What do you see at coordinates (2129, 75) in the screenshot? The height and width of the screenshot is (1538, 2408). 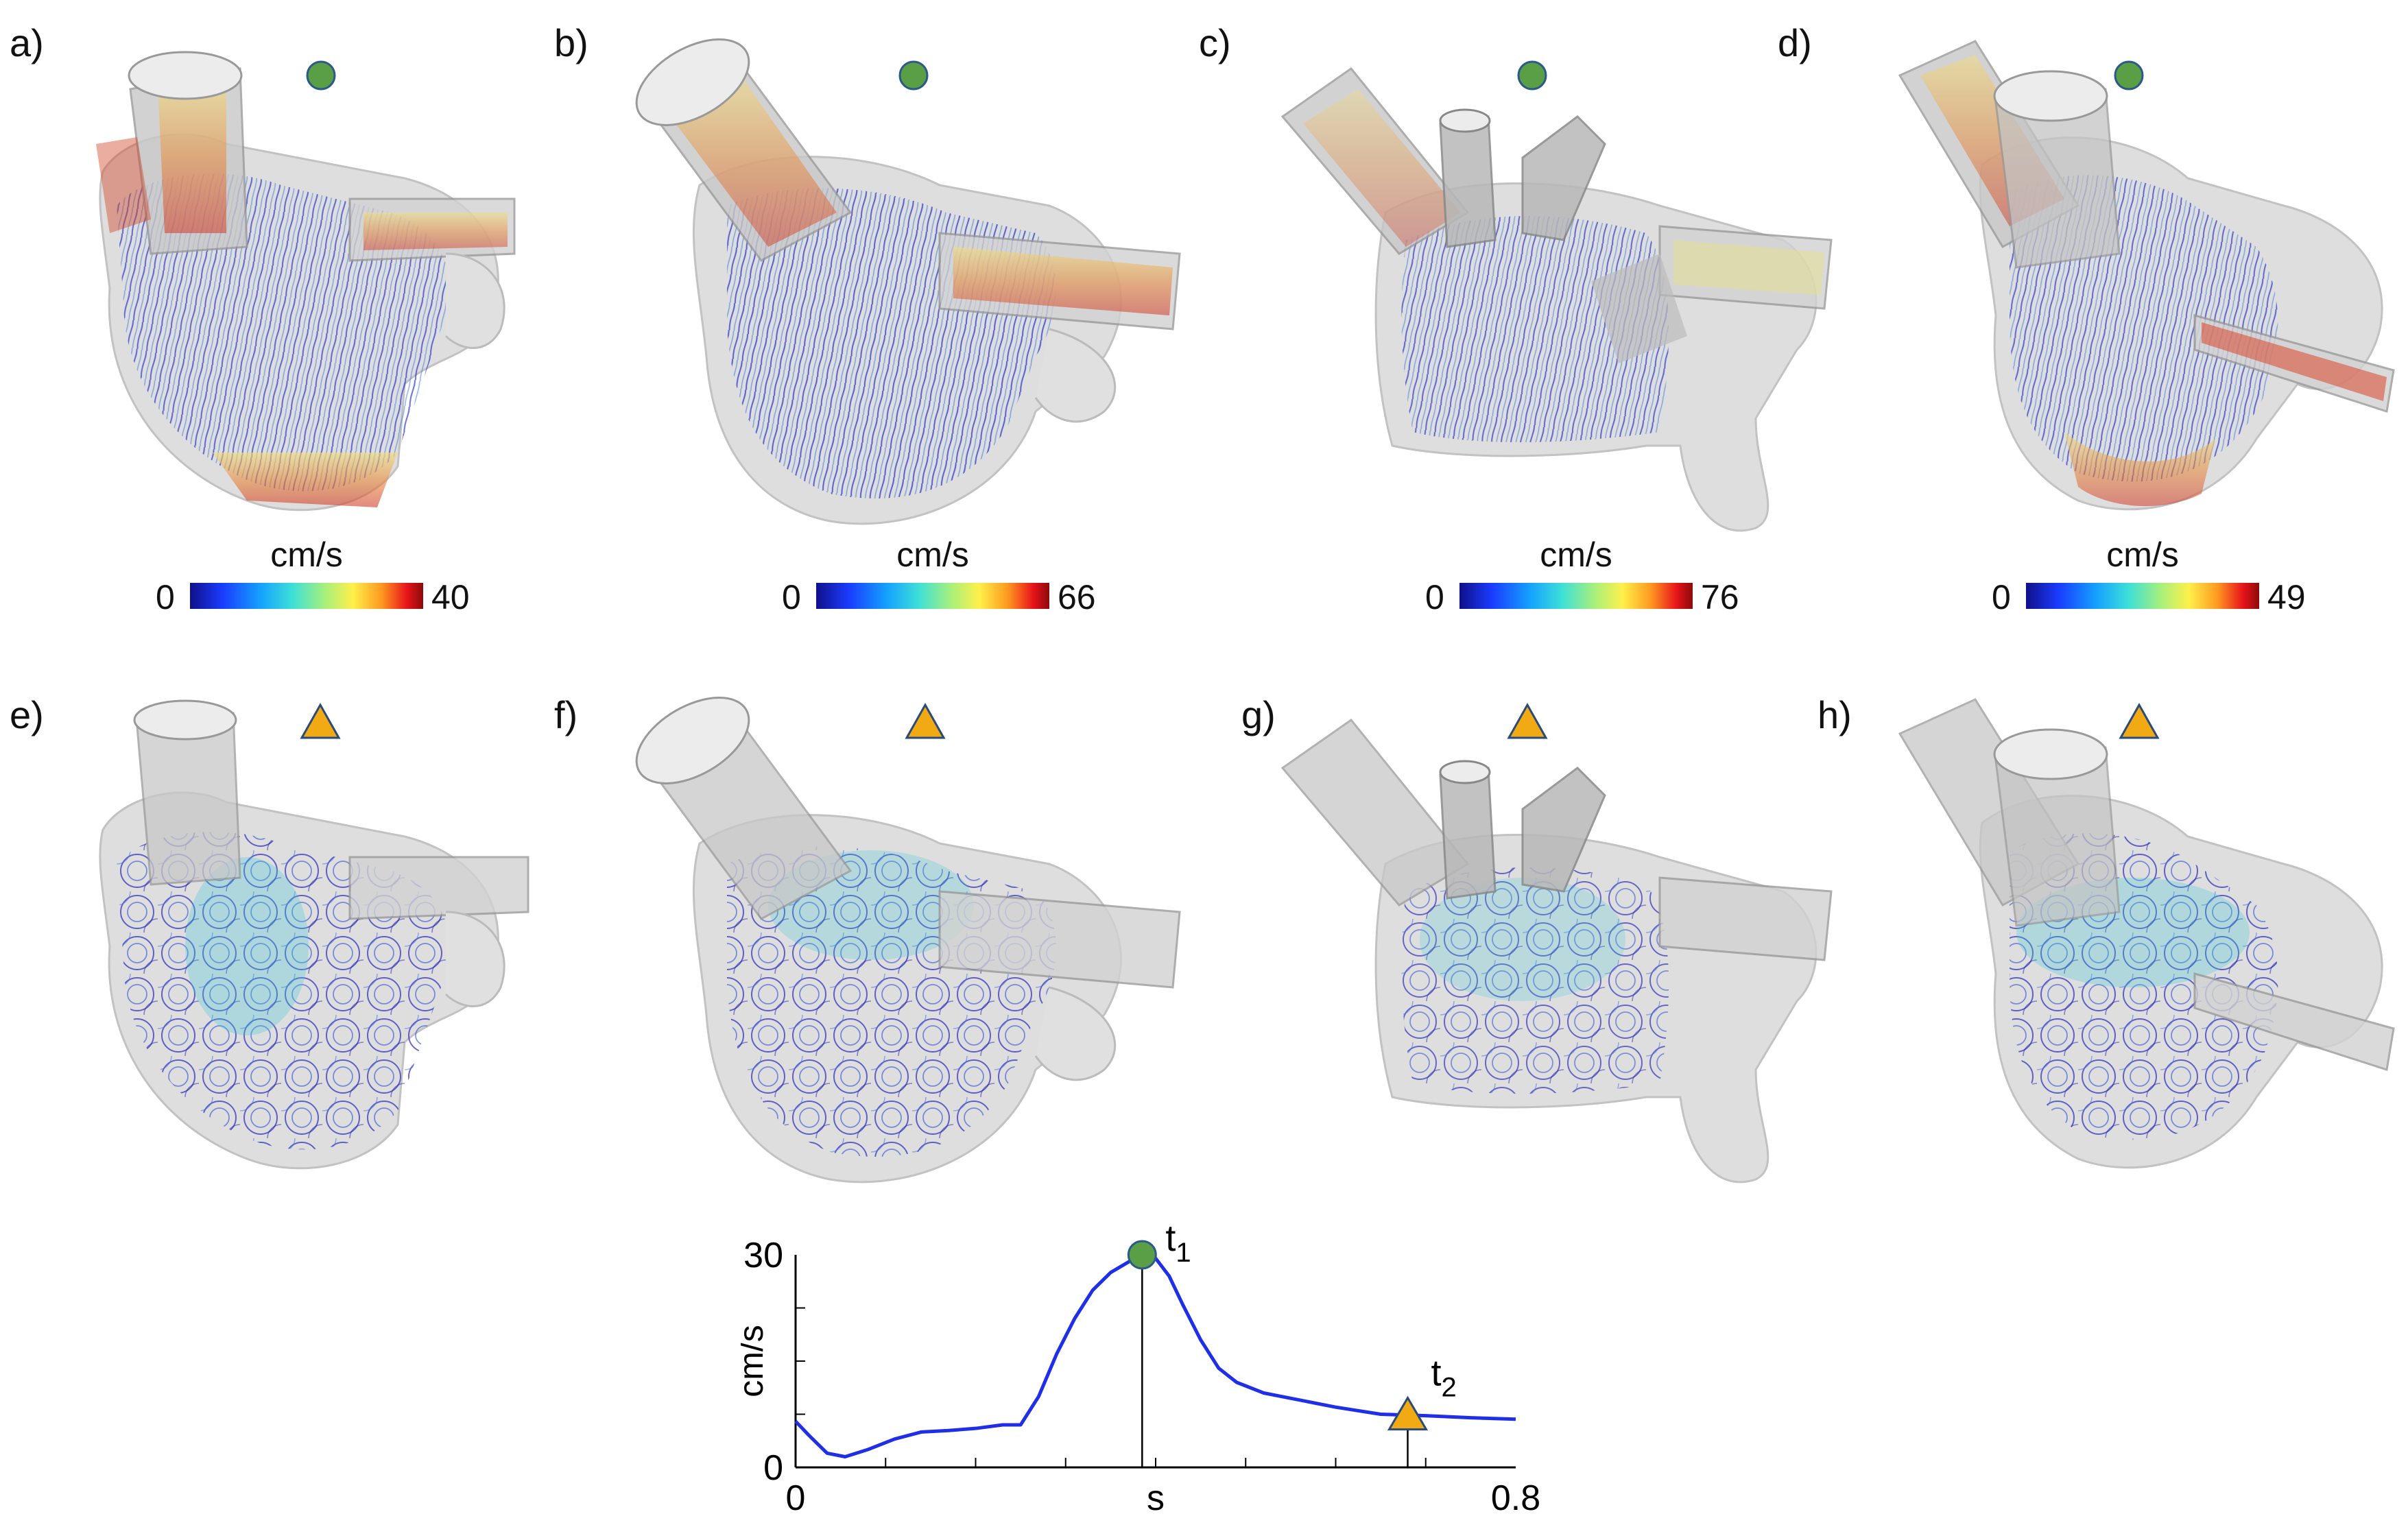 I see `circle-marker-d` at bounding box center [2129, 75].